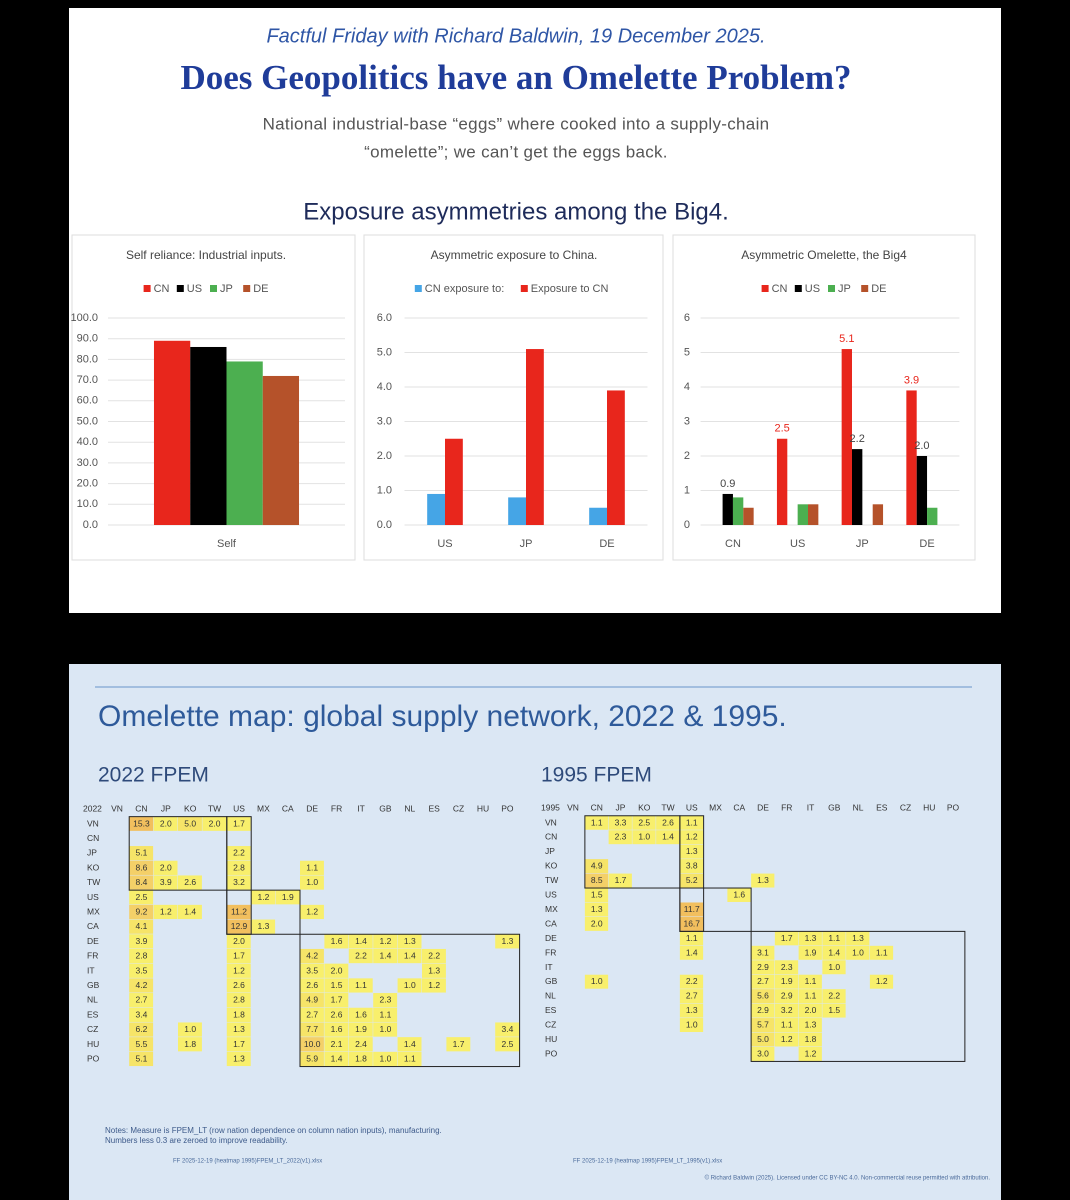 This screenshot has height=1200, width=1070. Describe the element at coordinates (514, 255) in the screenshot. I see `chart-title: Asymmetric exposure to China.` at that location.